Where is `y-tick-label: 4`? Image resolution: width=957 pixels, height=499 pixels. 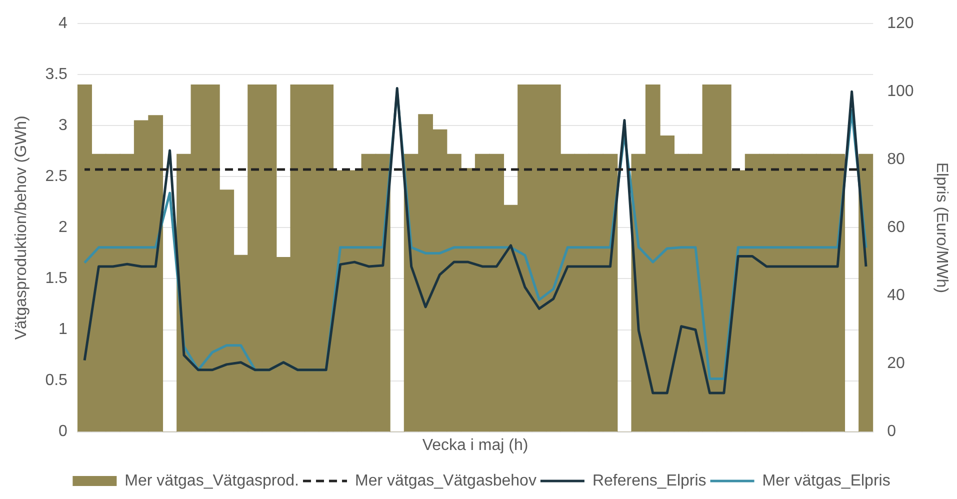 y-tick-label: 4 is located at coordinates (63, 23).